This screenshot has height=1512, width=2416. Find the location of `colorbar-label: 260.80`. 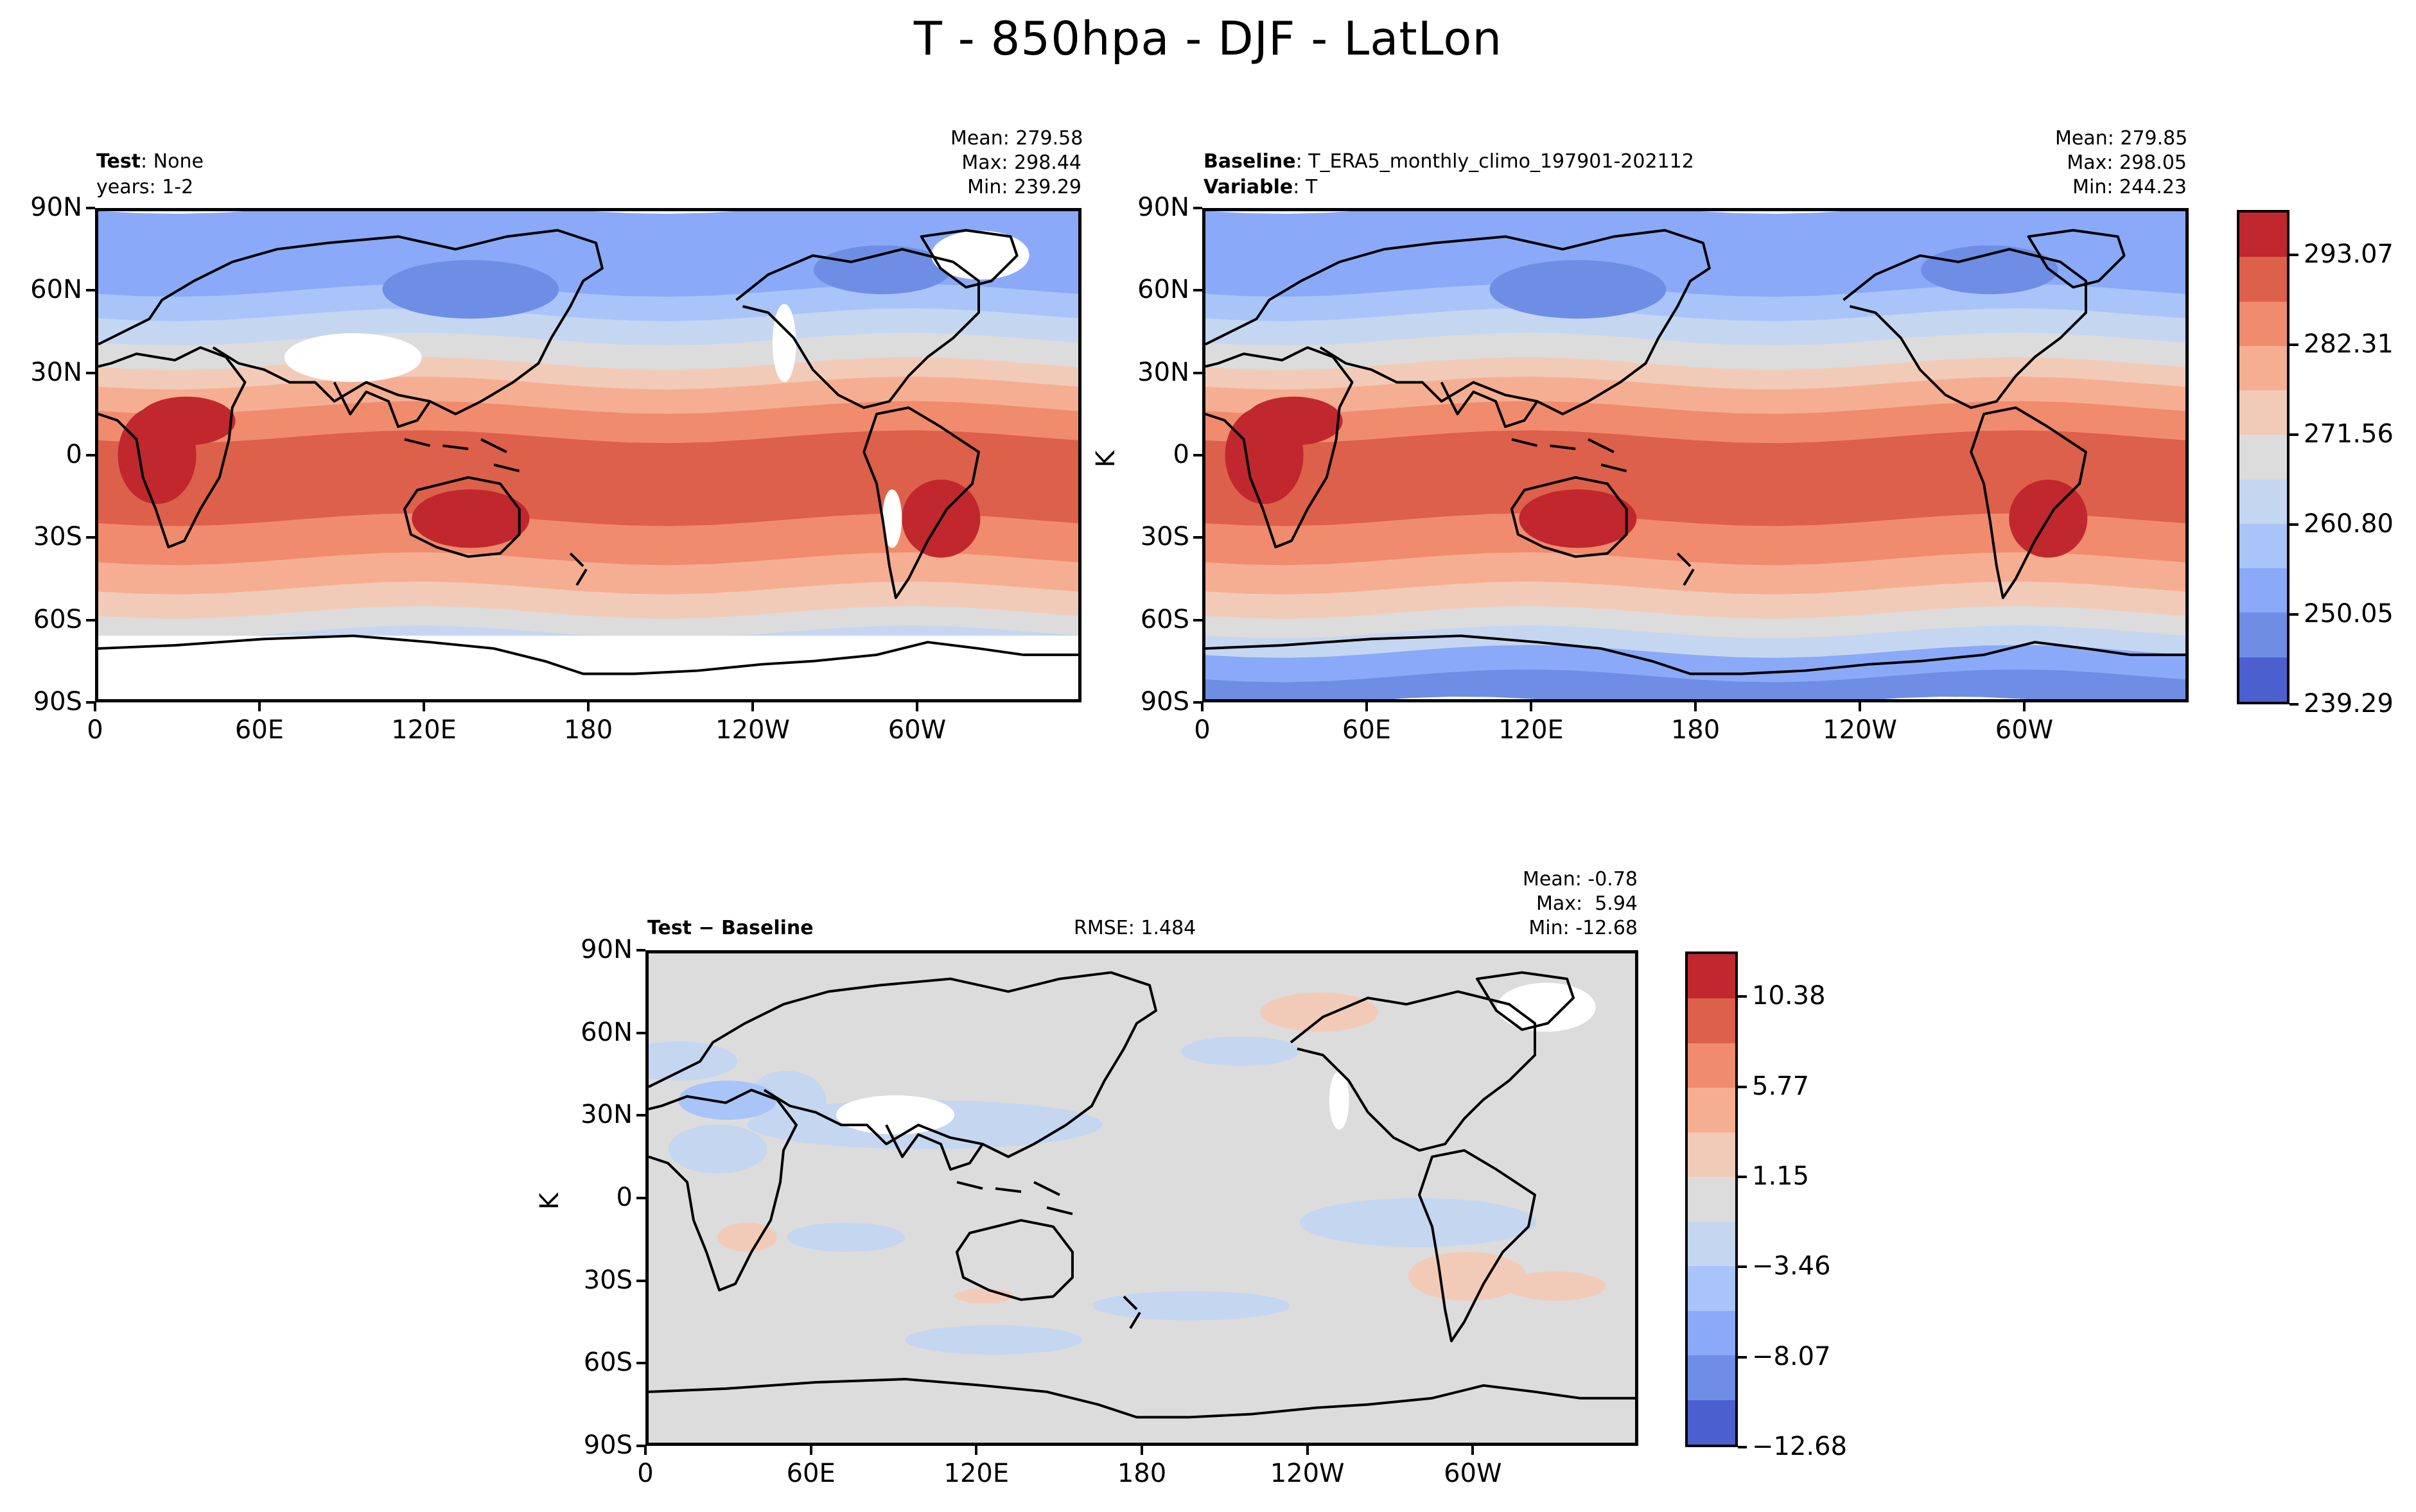

colorbar-label: 260.80 is located at coordinates (2349, 524).